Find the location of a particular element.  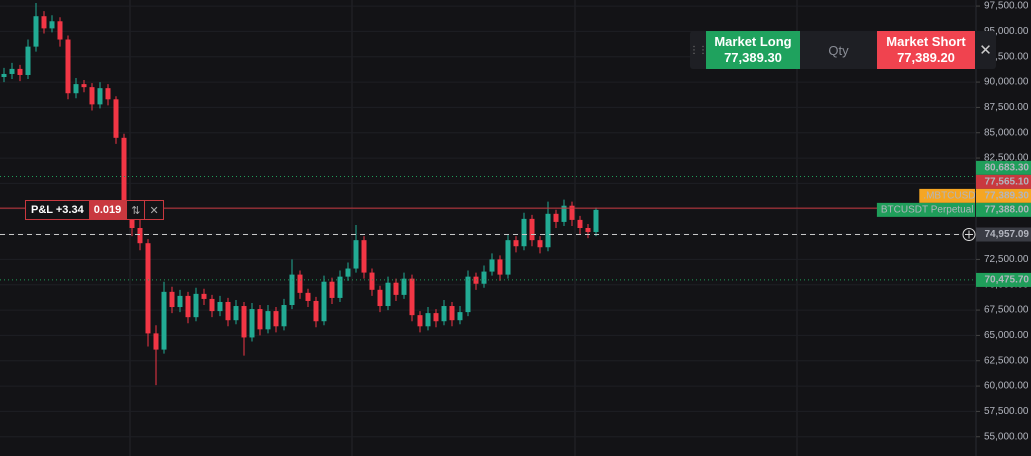

position-widget: P&L +3.34 0.019 ⇅ ✕ is located at coordinates (94, 210).